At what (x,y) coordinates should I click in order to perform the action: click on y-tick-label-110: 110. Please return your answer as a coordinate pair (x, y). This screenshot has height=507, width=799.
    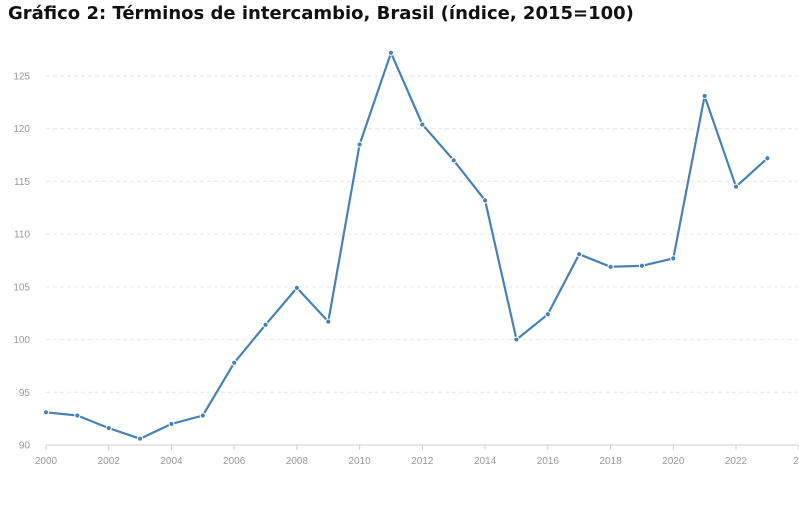
    Looking at the image, I should click on (22, 235).